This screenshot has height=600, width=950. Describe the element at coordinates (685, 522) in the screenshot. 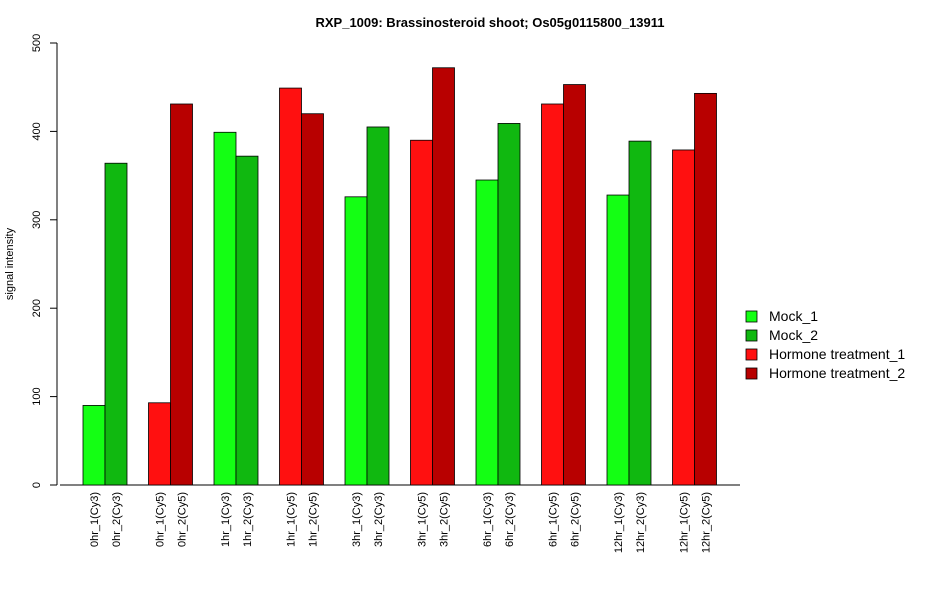

I see `x-tick-label: 12hr_1(Cy5)` at that location.